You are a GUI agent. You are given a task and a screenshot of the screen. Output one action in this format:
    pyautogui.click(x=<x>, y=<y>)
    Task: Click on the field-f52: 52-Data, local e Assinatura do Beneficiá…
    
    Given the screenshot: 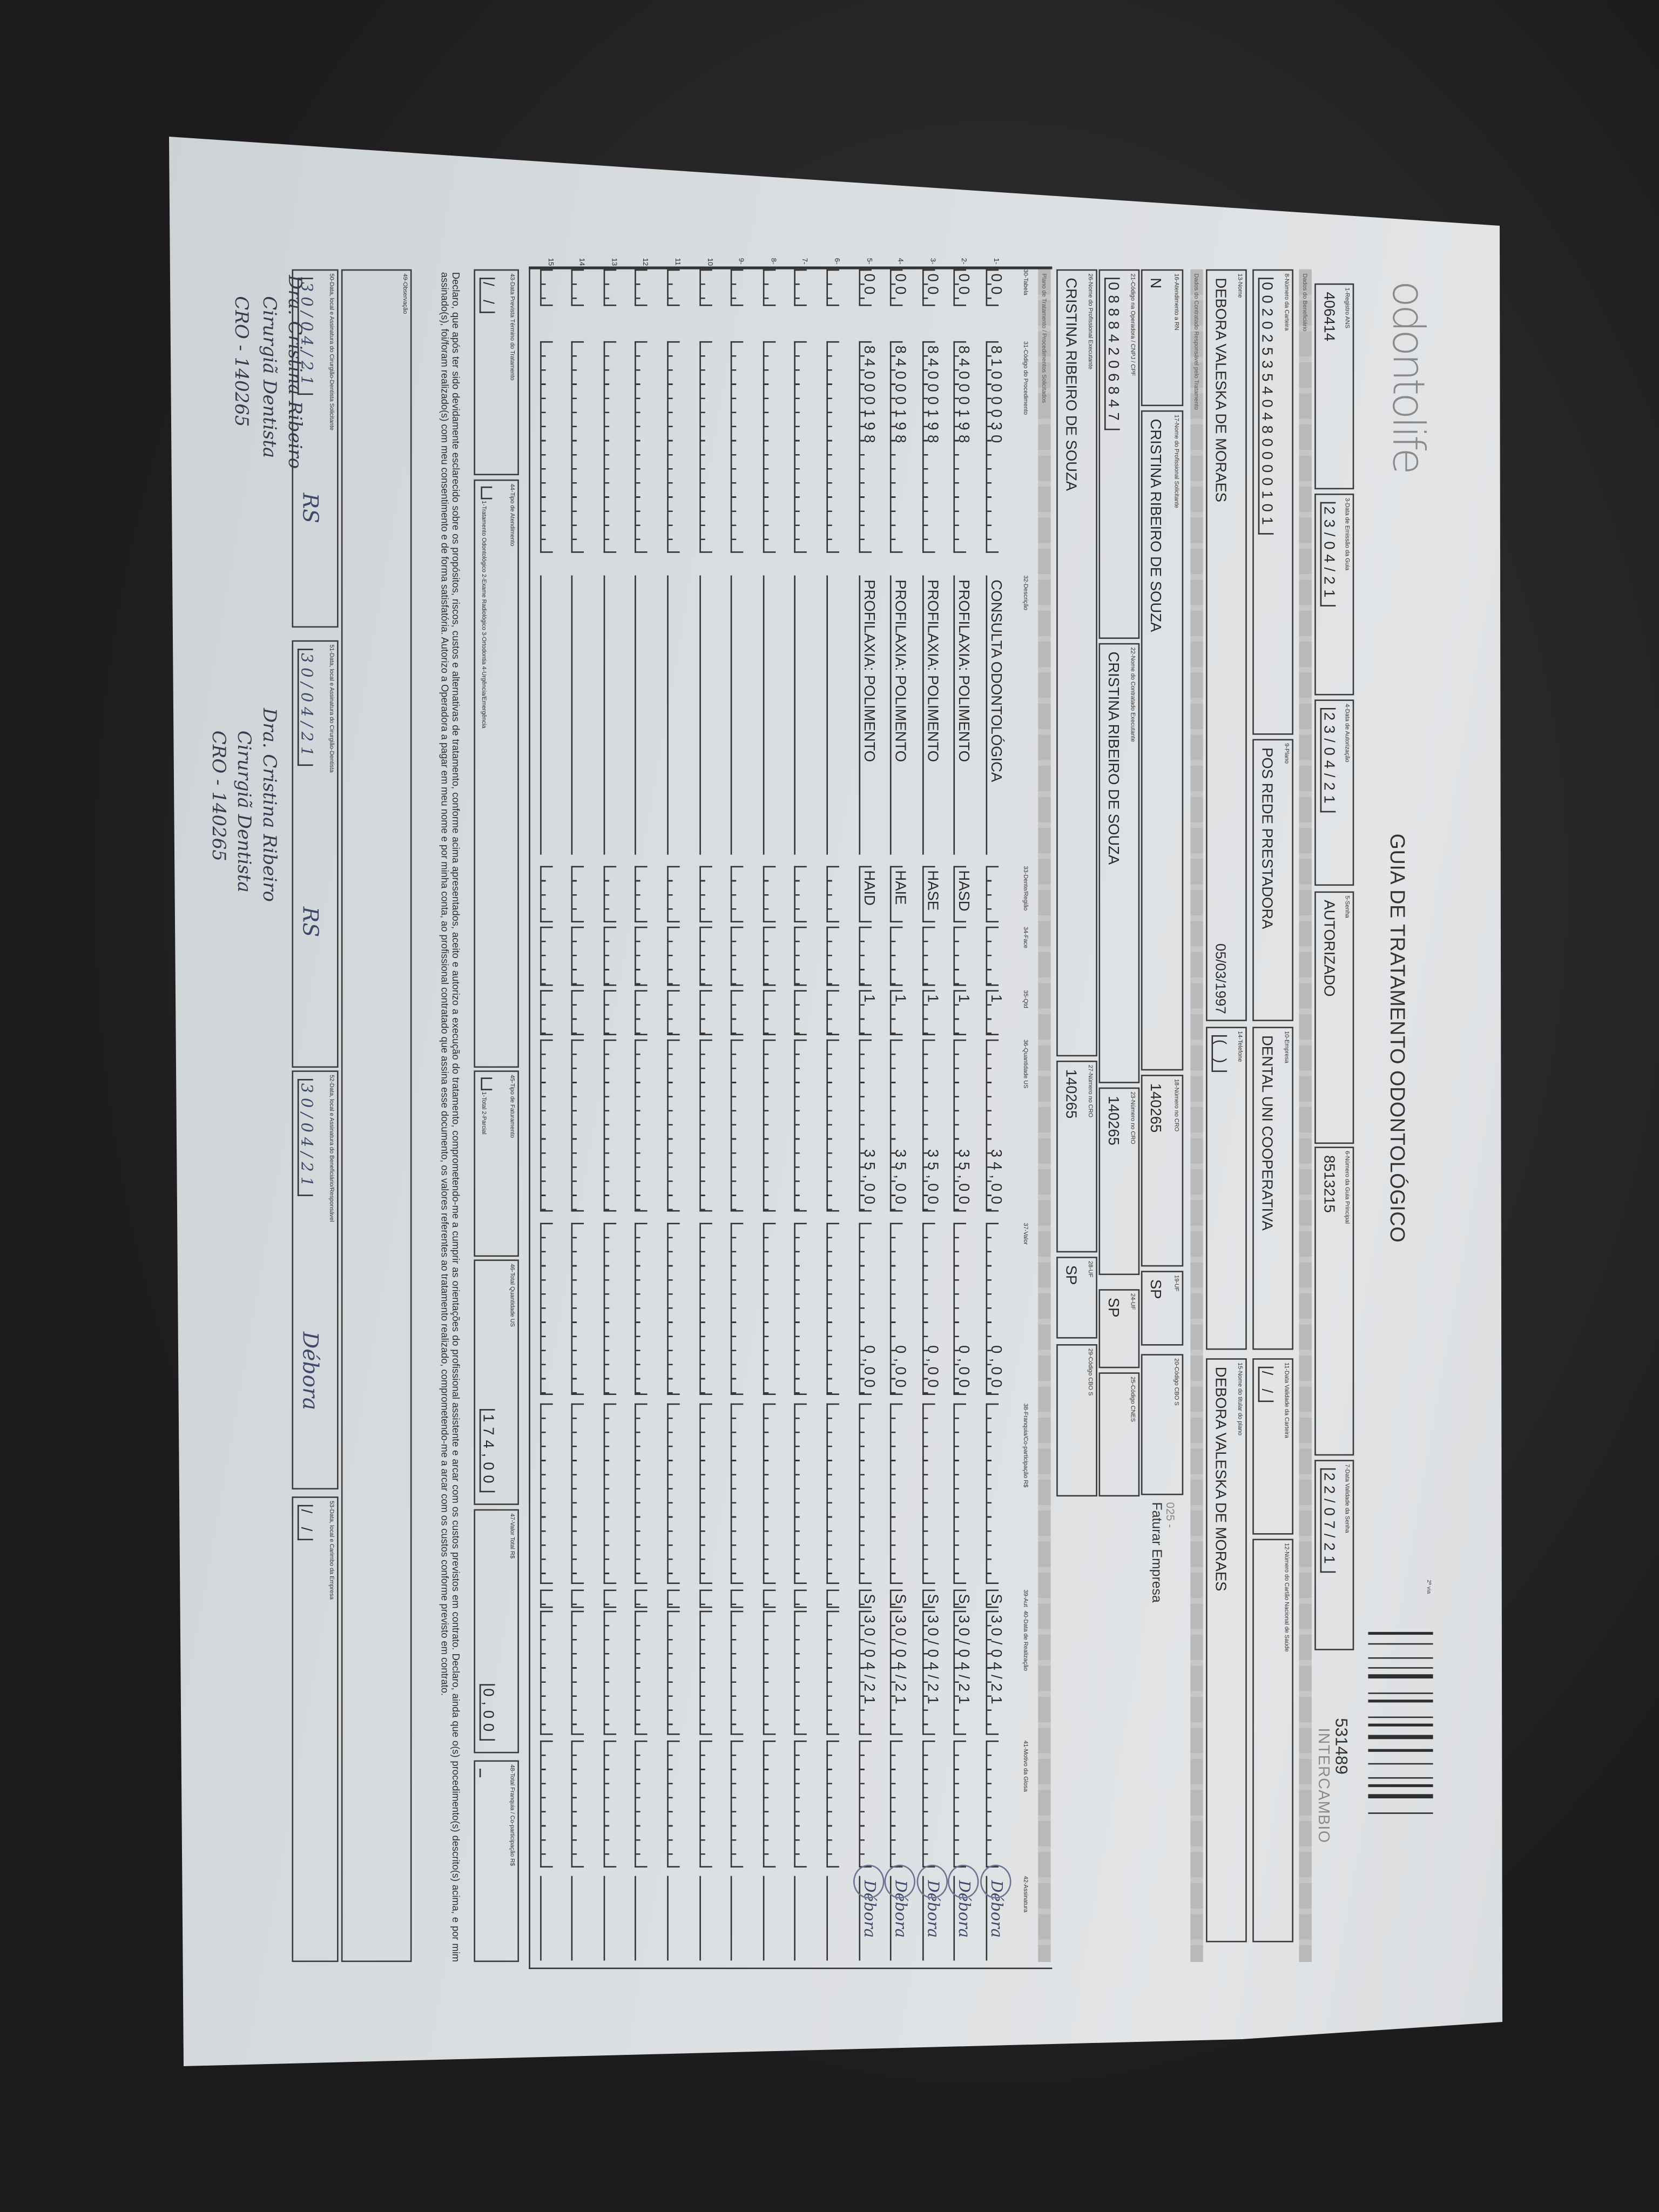 What is the action you would take?
    pyautogui.click(x=315, y=1280)
    